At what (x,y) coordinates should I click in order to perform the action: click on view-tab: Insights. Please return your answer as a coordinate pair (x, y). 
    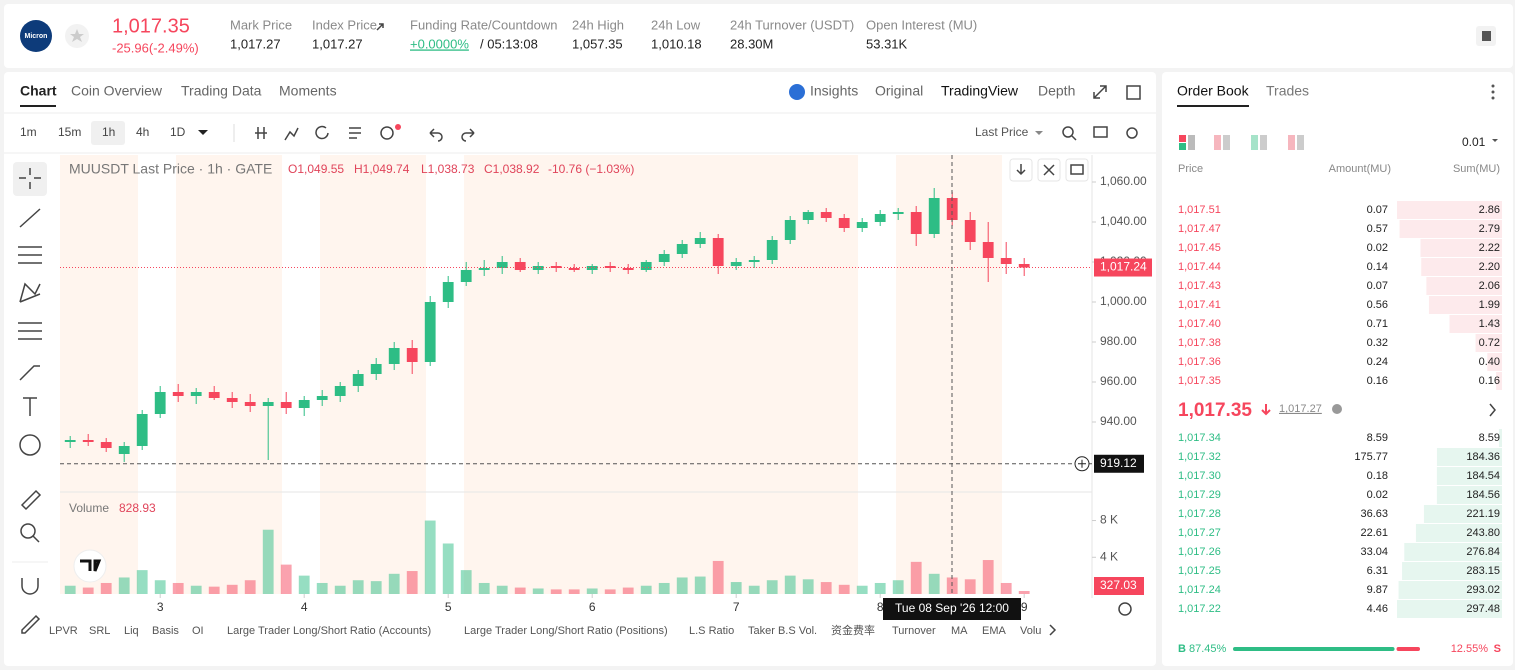
    Looking at the image, I should click on (834, 91).